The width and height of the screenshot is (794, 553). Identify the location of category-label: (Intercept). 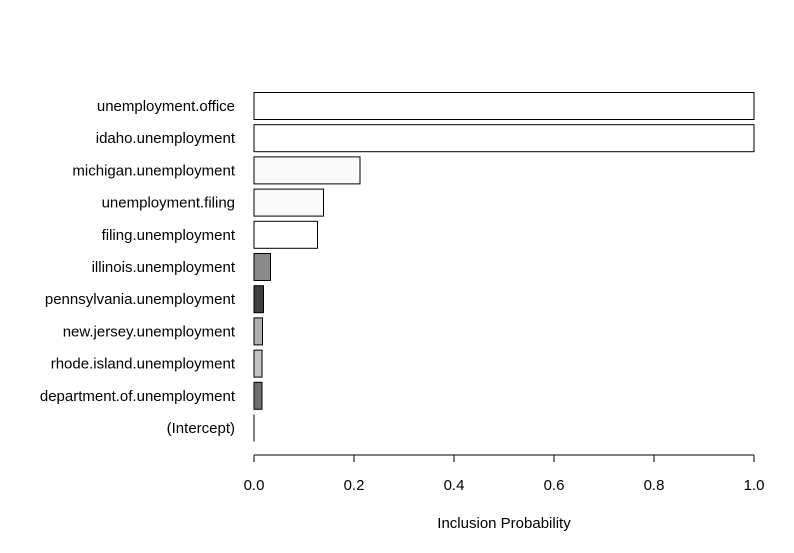
(201, 428).